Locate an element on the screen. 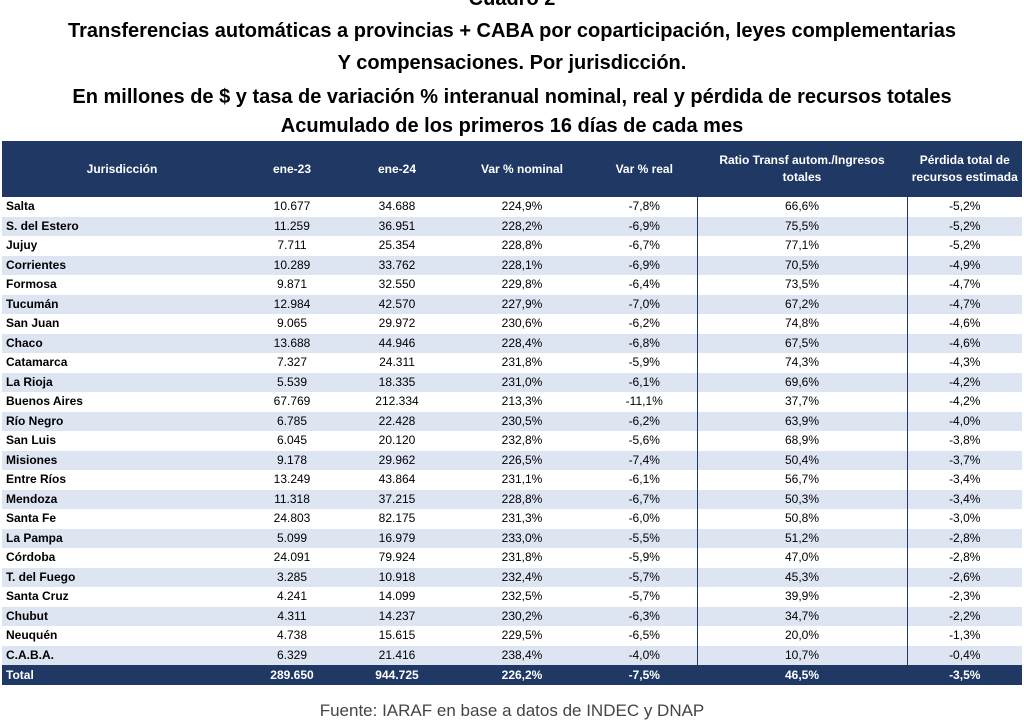 This screenshot has height=721, width=1024. ratio-cell: 47,0% is located at coordinates (801, 558).